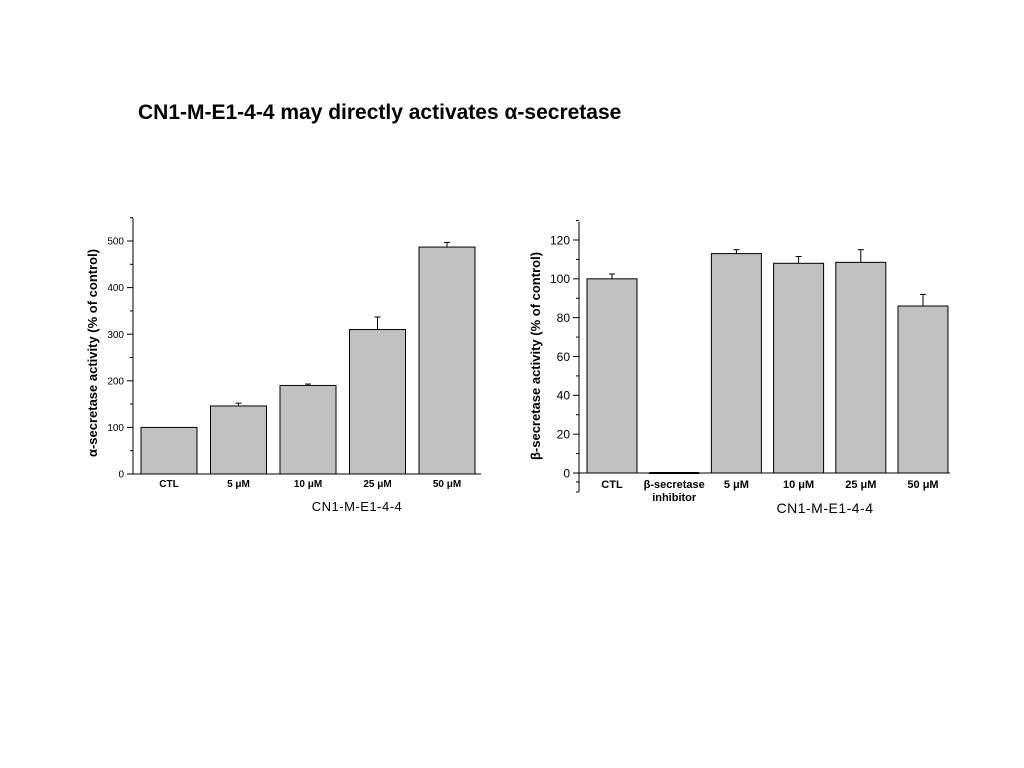 Image resolution: width=1024 pixels, height=768 pixels. What do you see at coordinates (860, 485) in the screenshot?
I see `beta-category-label: 25 μM` at bounding box center [860, 485].